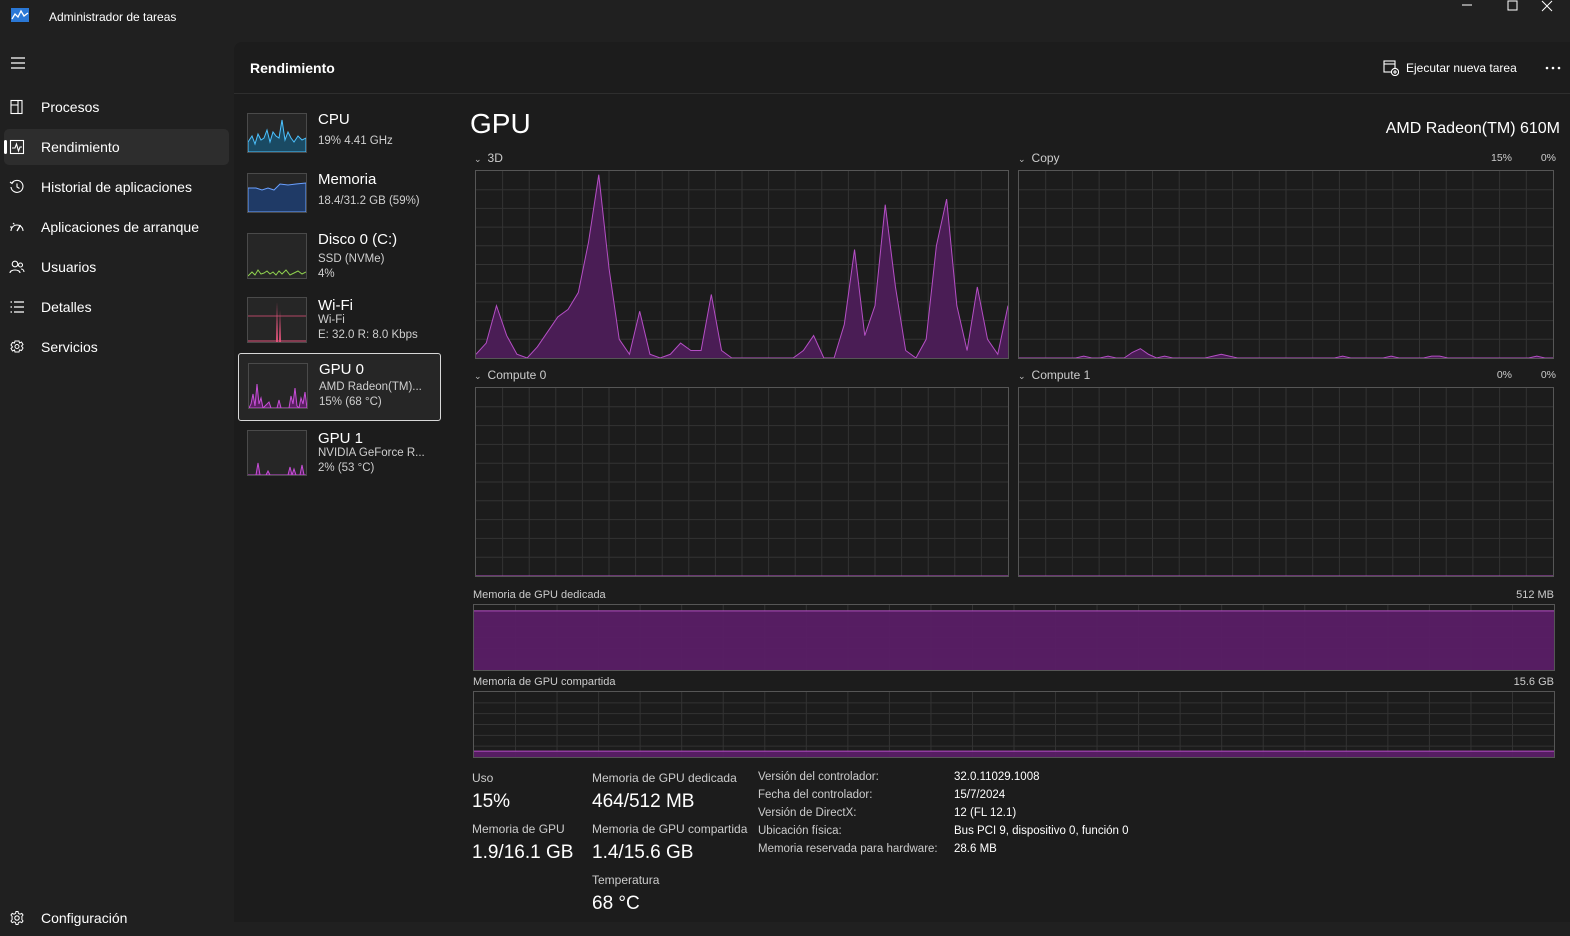 The image size is (1570, 936). What do you see at coordinates (339, 137) in the screenshot?
I see `perf-item-cpu: CPU 19% 4.41 GHz` at bounding box center [339, 137].